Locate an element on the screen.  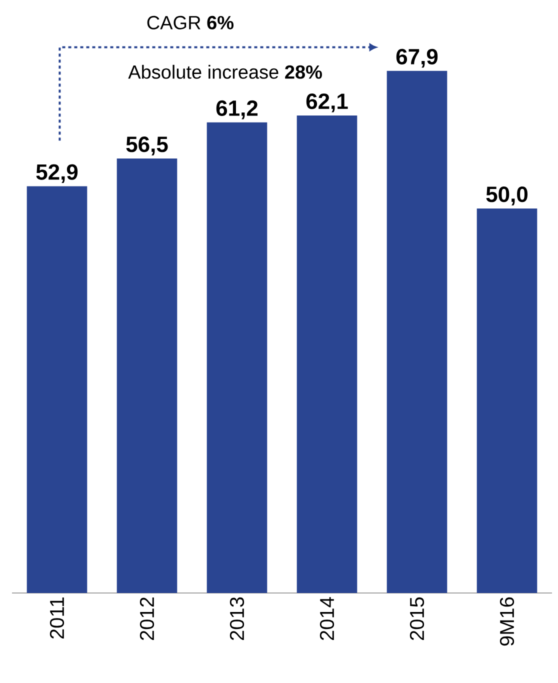
text: CAGR 6% is located at coordinates (190, 23).